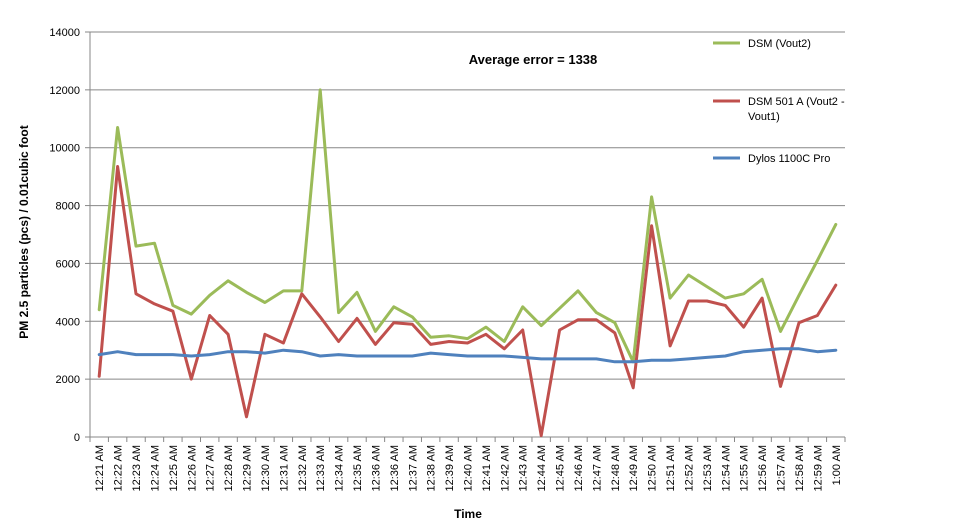  I want to click on y-tick-label: 2000, so click(68, 380).